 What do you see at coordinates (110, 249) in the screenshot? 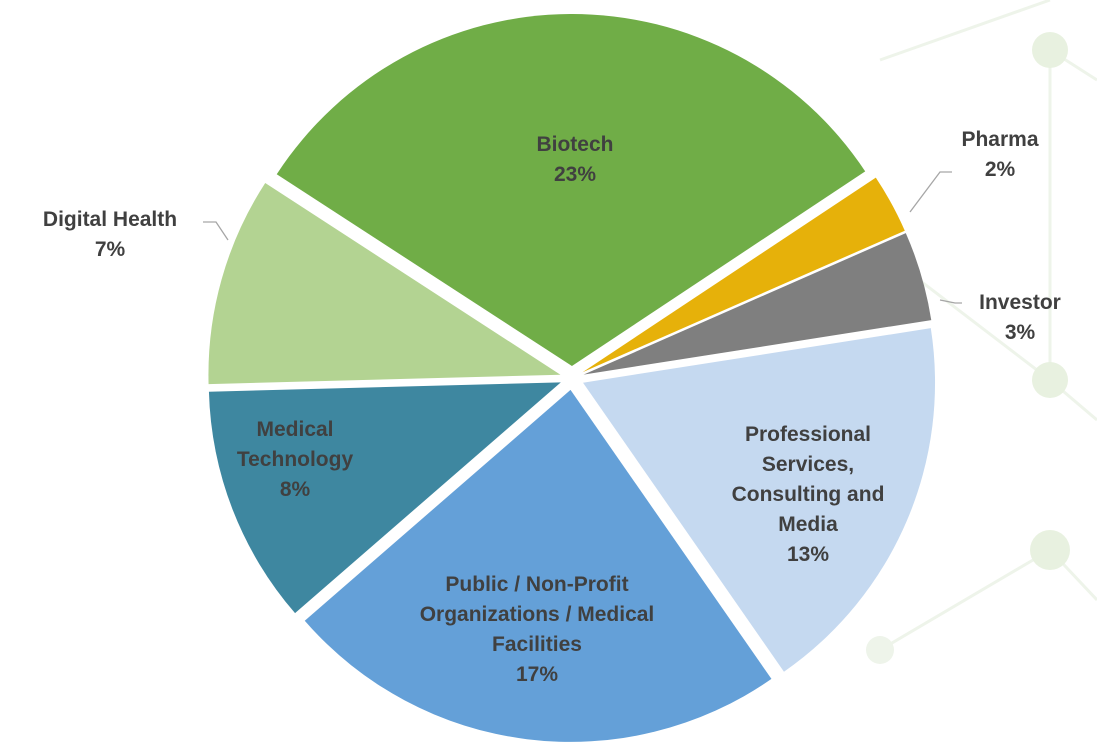
I see `value-label: 7%` at bounding box center [110, 249].